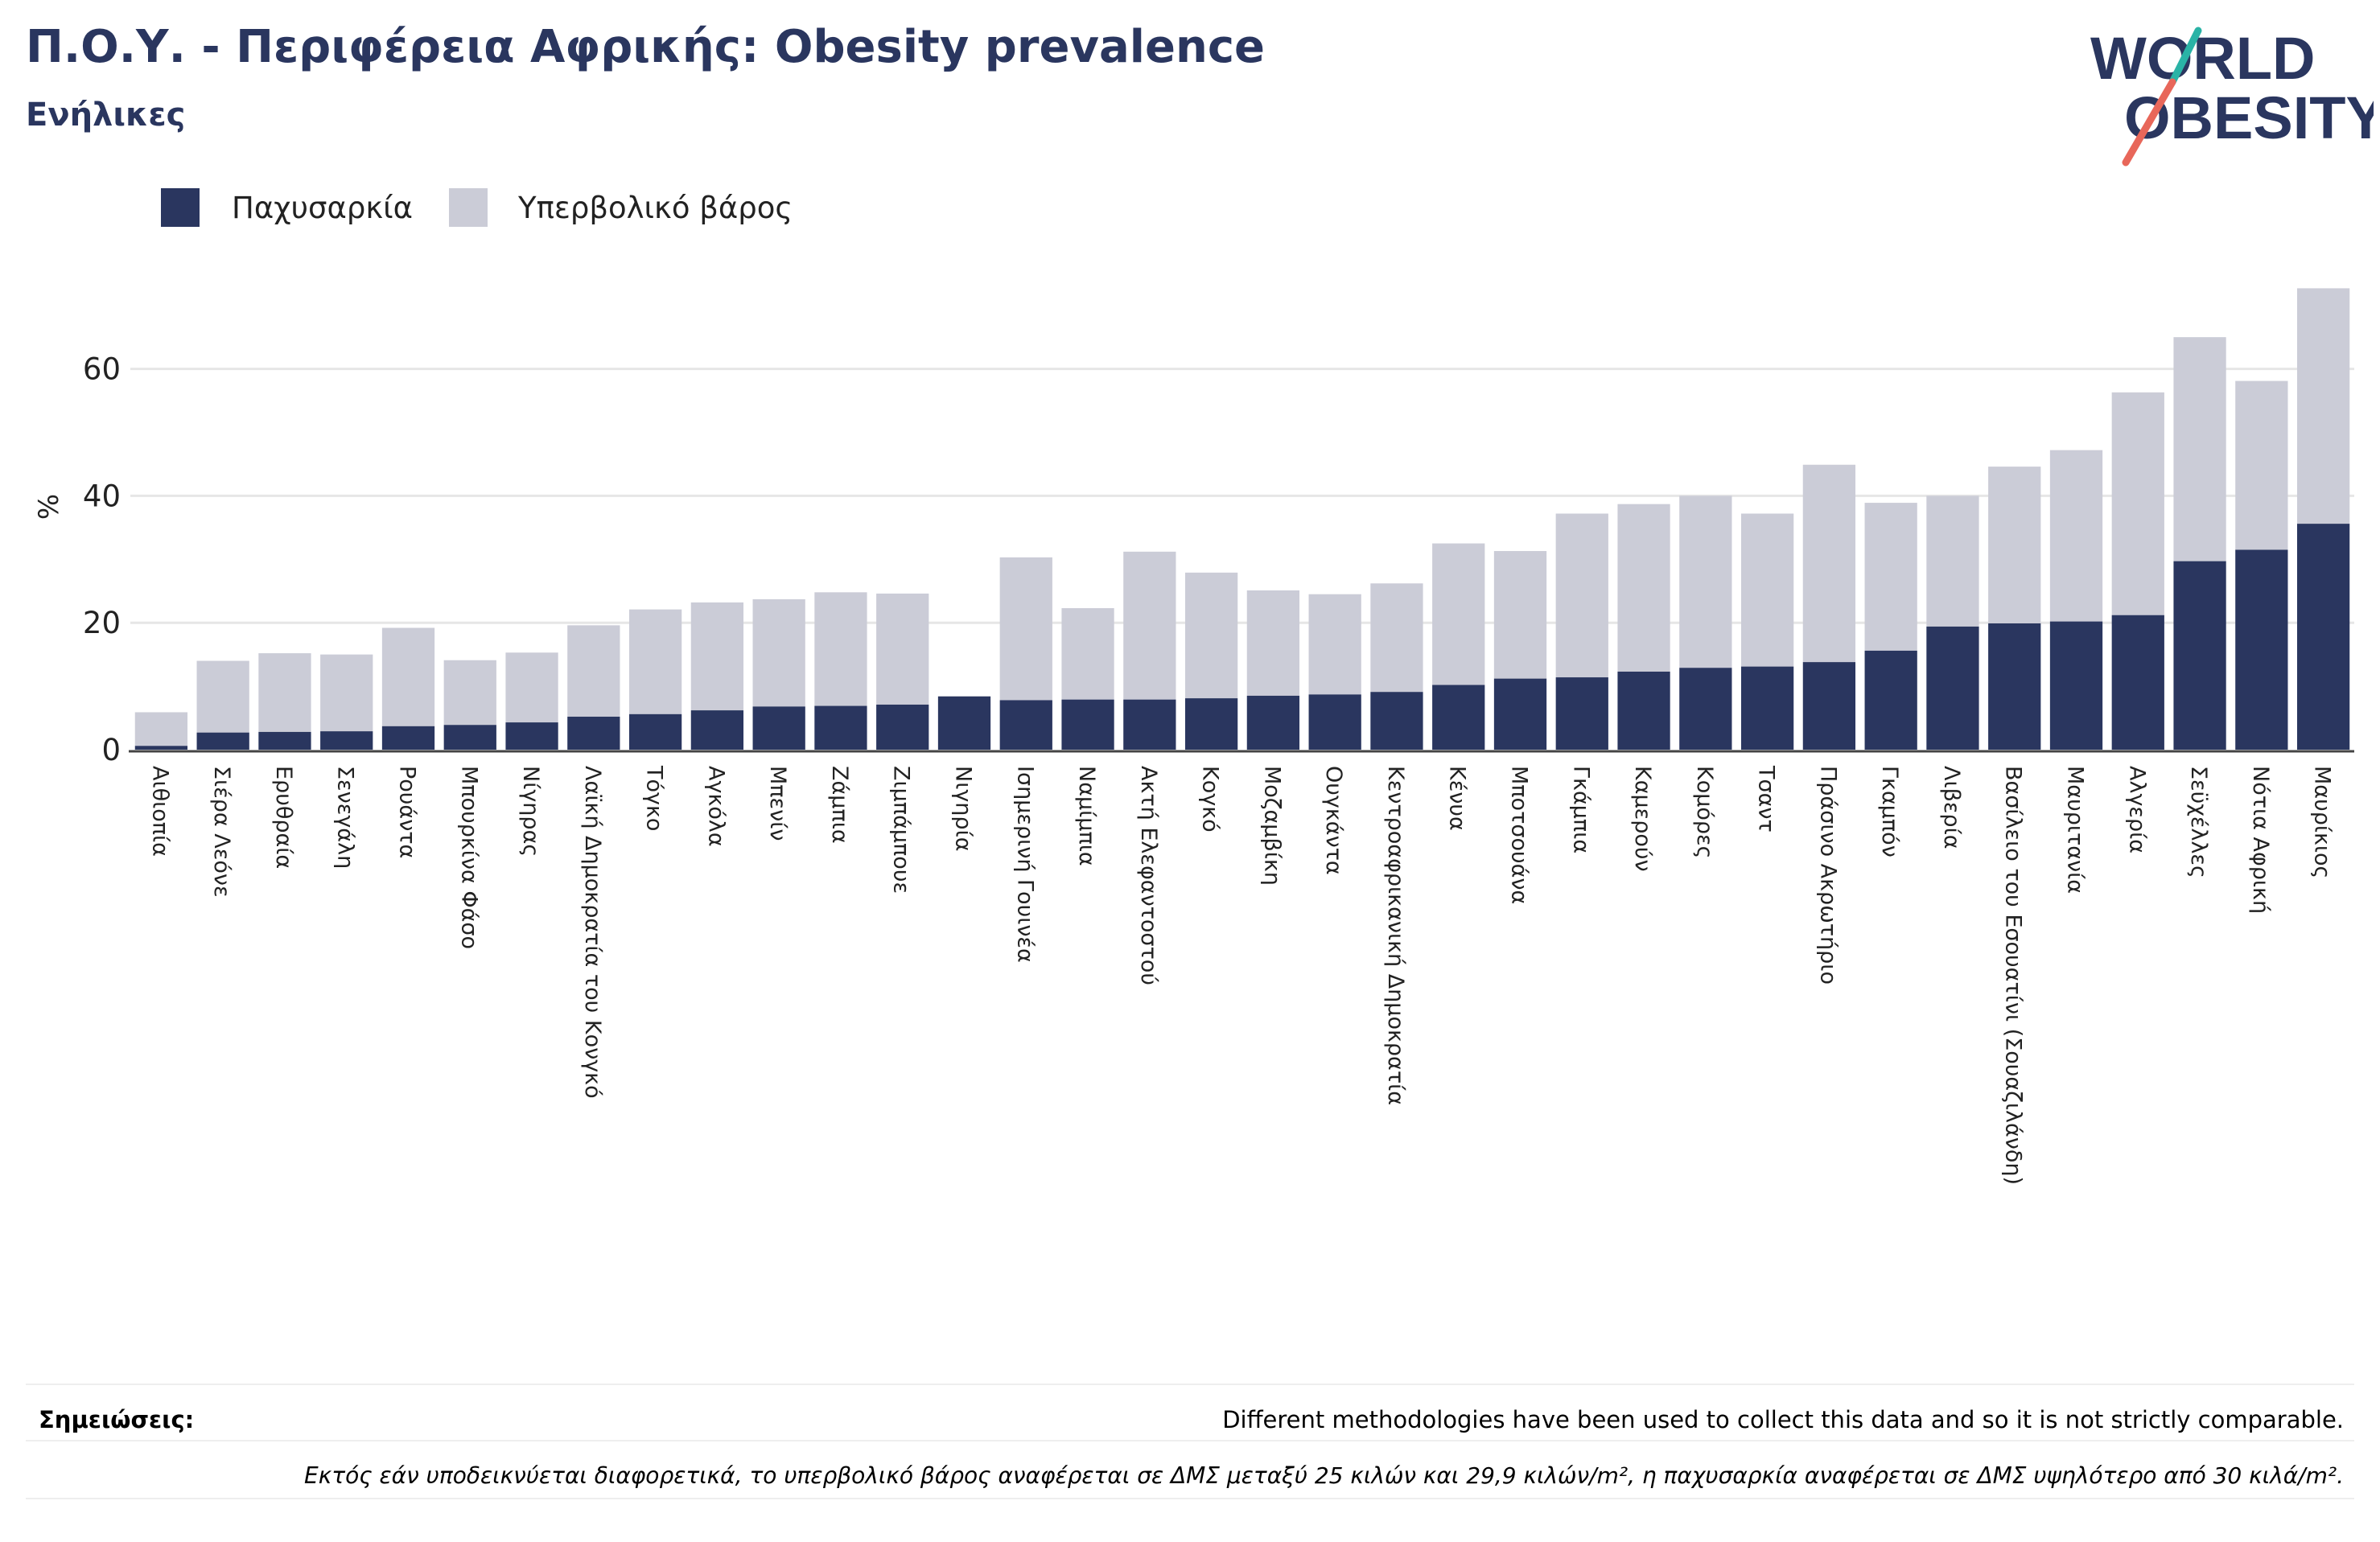 This screenshot has width=2380, height=1542. I want to click on x-tick-label: Κογκό, so click(1210, 799).